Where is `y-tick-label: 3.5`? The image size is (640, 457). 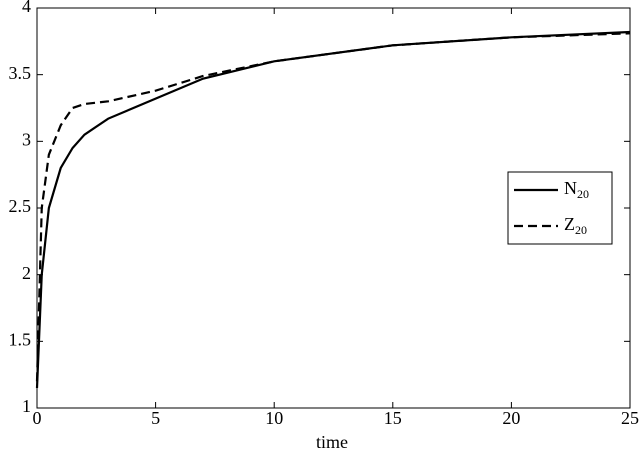
y-tick-label: 3.5 is located at coordinates (20, 73).